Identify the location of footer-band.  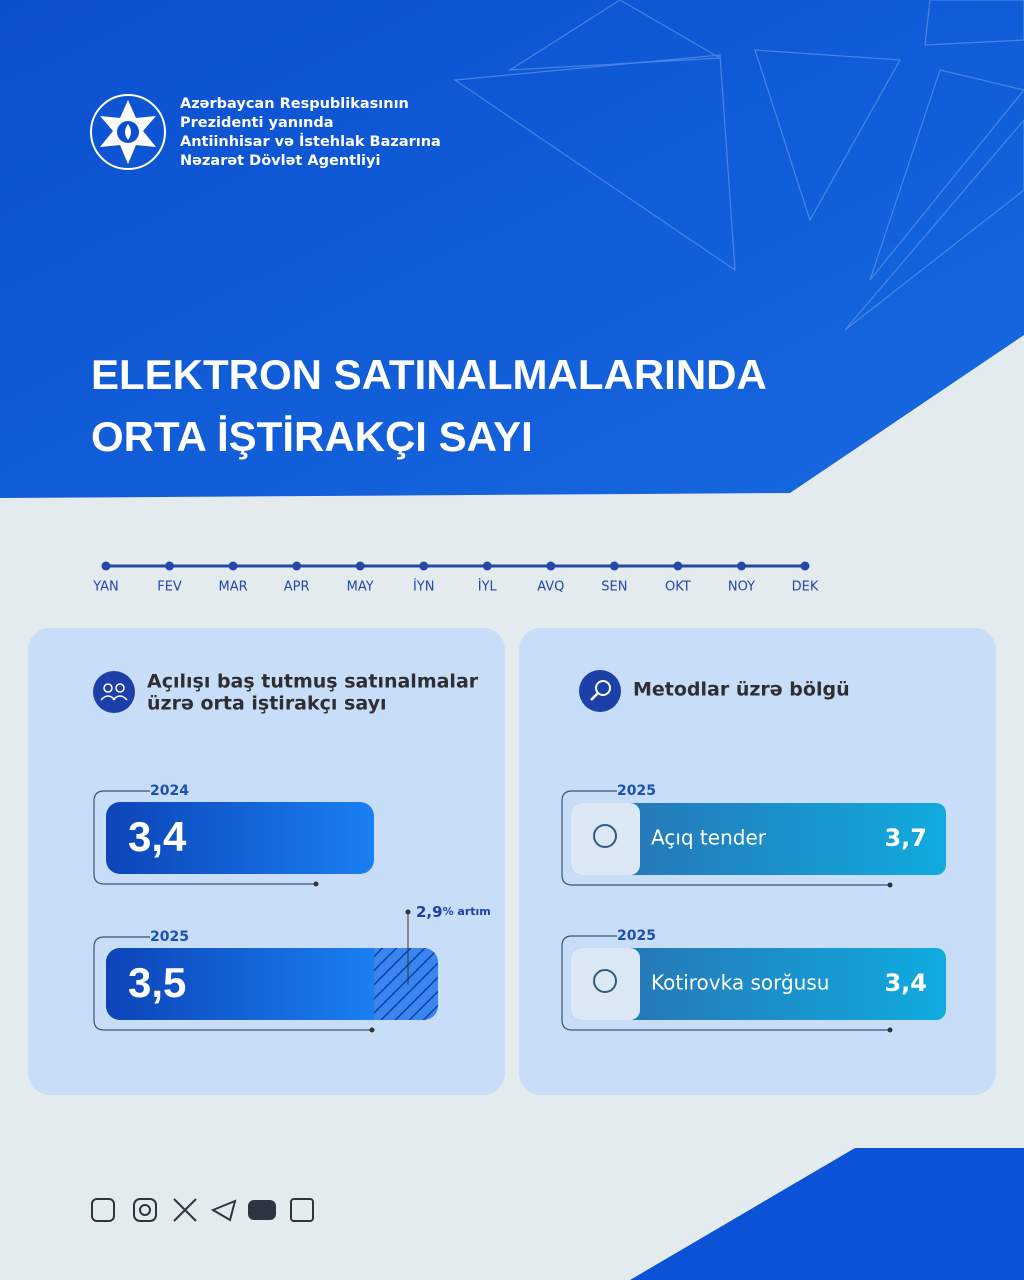
(827, 1214).